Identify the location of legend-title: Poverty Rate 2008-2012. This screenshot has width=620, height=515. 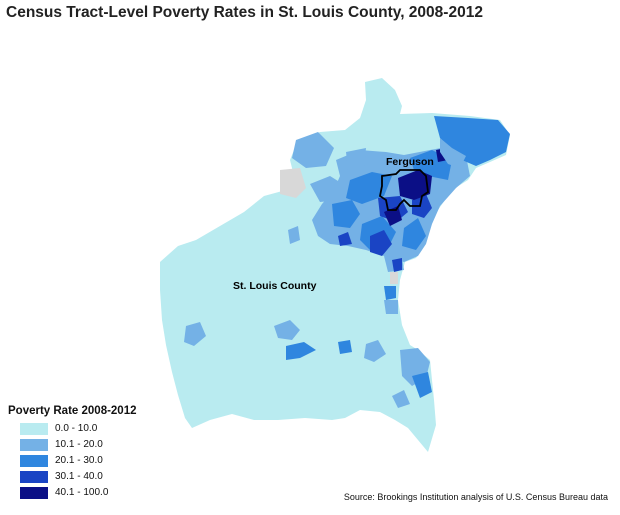
(72, 411).